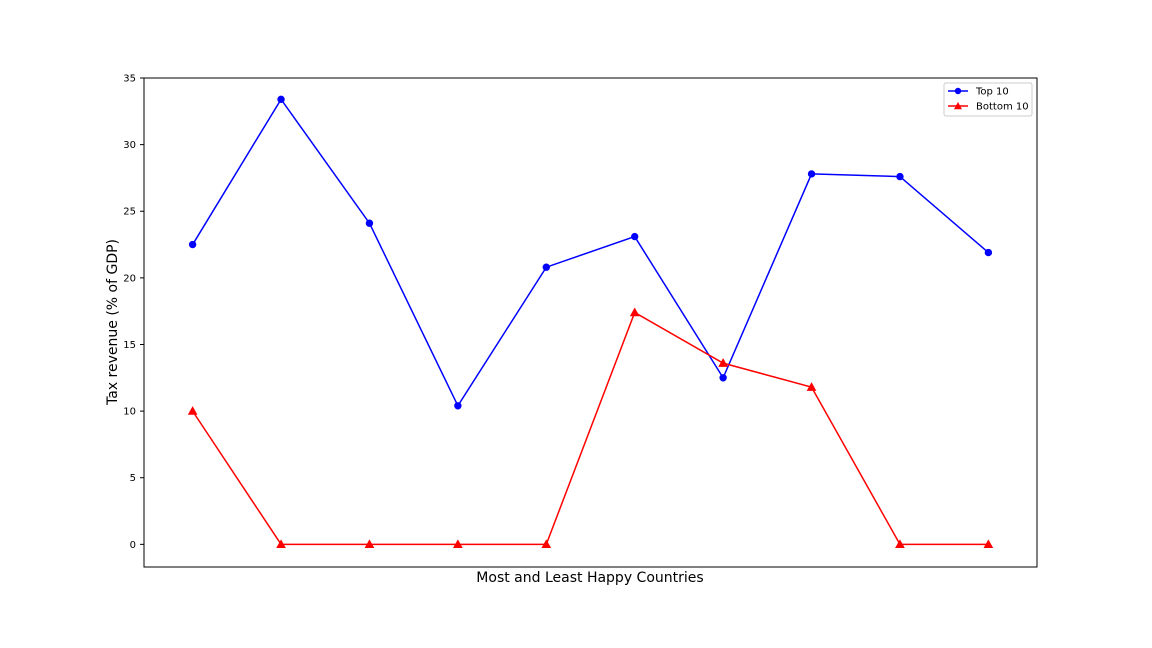 This screenshot has height=648, width=1152. What do you see at coordinates (129, 79) in the screenshot?
I see `y-tick-label: 35` at bounding box center [129, 79].